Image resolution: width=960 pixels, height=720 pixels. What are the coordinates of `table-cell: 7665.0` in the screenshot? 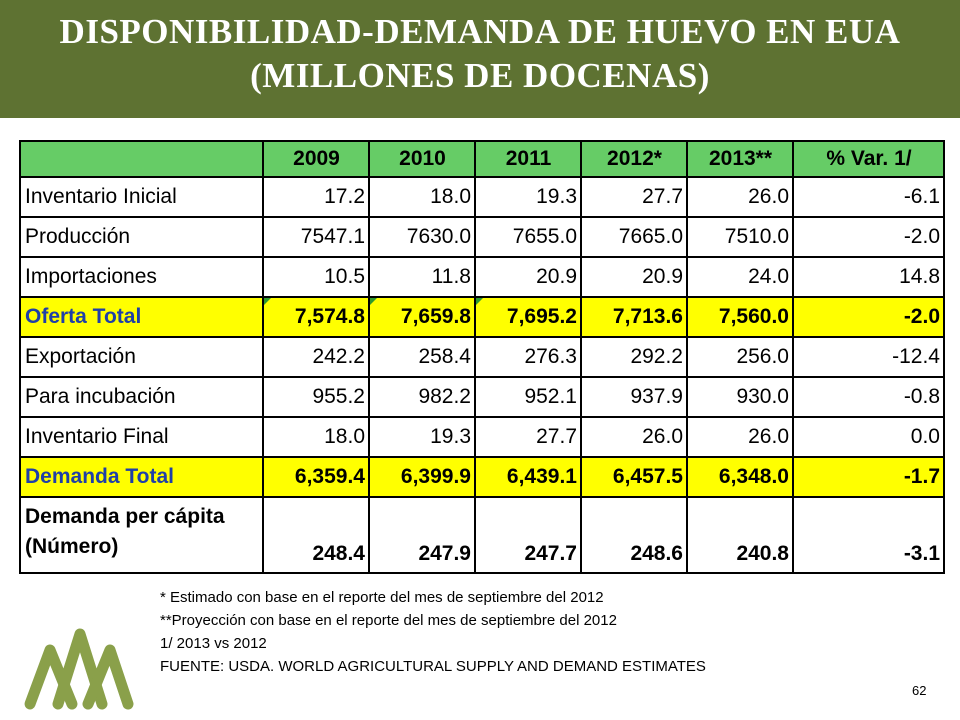 It's located at (634, 237).